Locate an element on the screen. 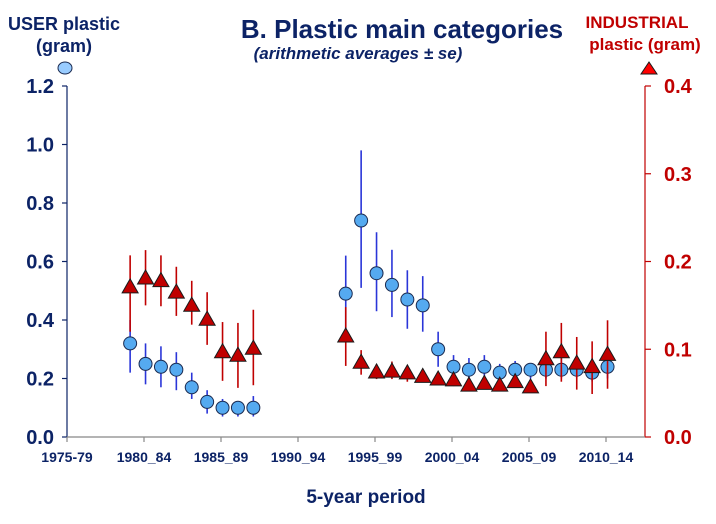 This screenshot has width=716, height=524. right-axis-tick-label: 0.2 is located at coordinates (678, 263).